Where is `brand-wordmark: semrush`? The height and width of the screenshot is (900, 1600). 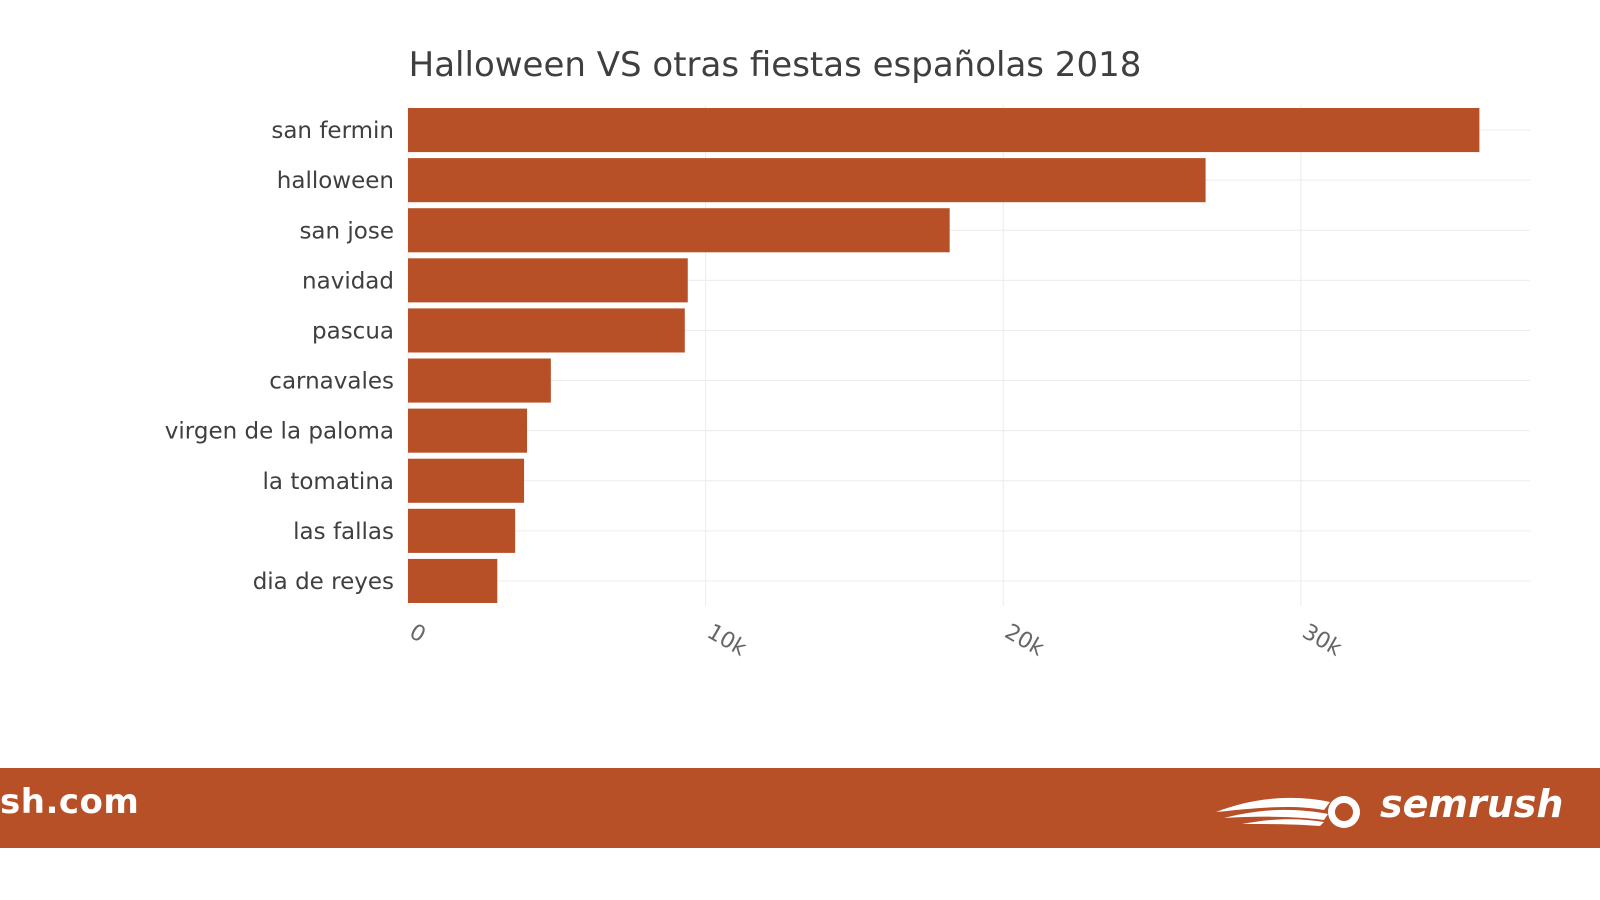 brand-wordmark: semrush is located at coordinates (1472, 804).